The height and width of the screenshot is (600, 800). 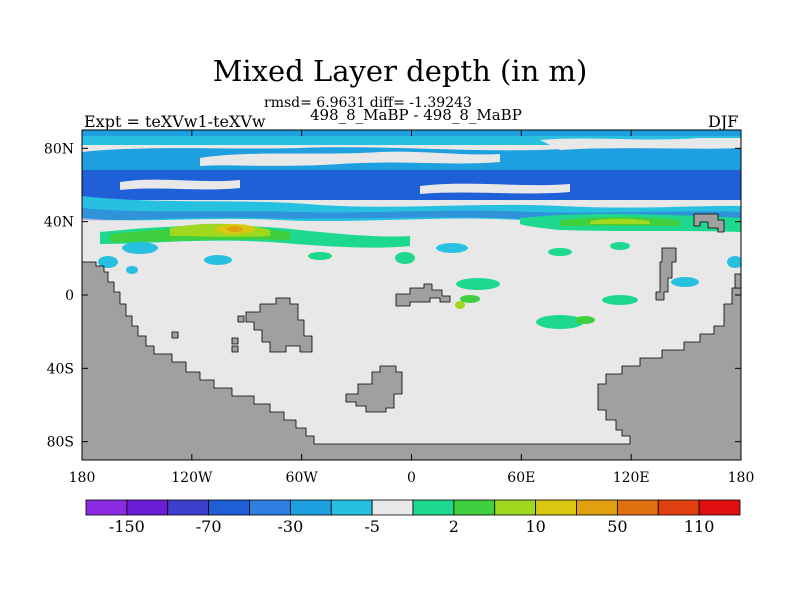 I want to click on land-ne-pocket, so click(x=738, y=281).